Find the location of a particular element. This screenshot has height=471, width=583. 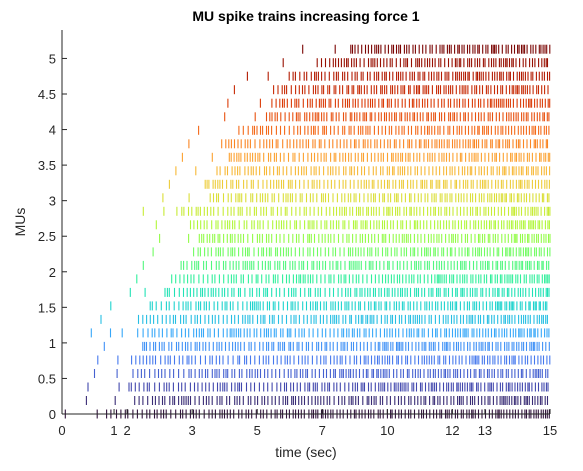

y-tick-label: 2 is located at coordinates (52, 272).